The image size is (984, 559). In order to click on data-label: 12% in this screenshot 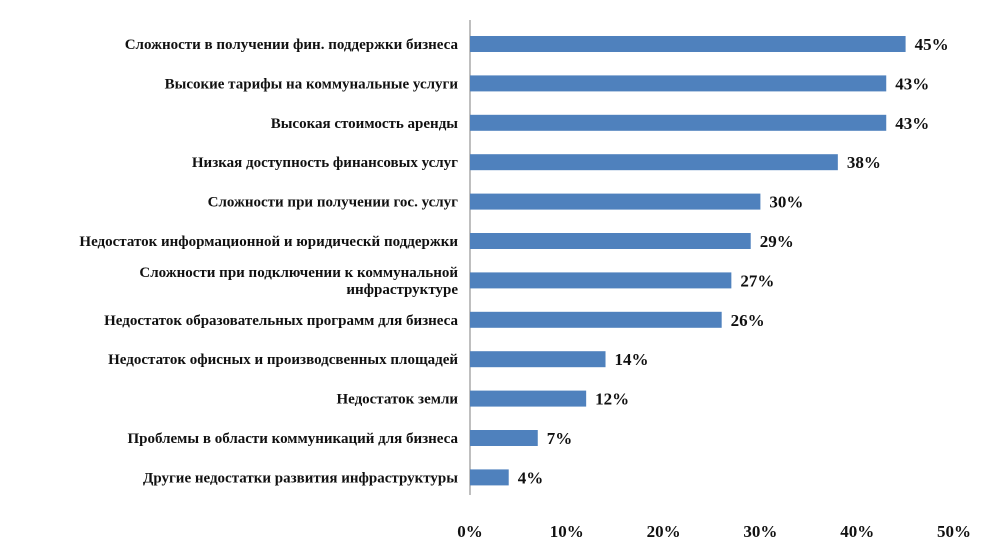, I will do `click(612, 399)`.